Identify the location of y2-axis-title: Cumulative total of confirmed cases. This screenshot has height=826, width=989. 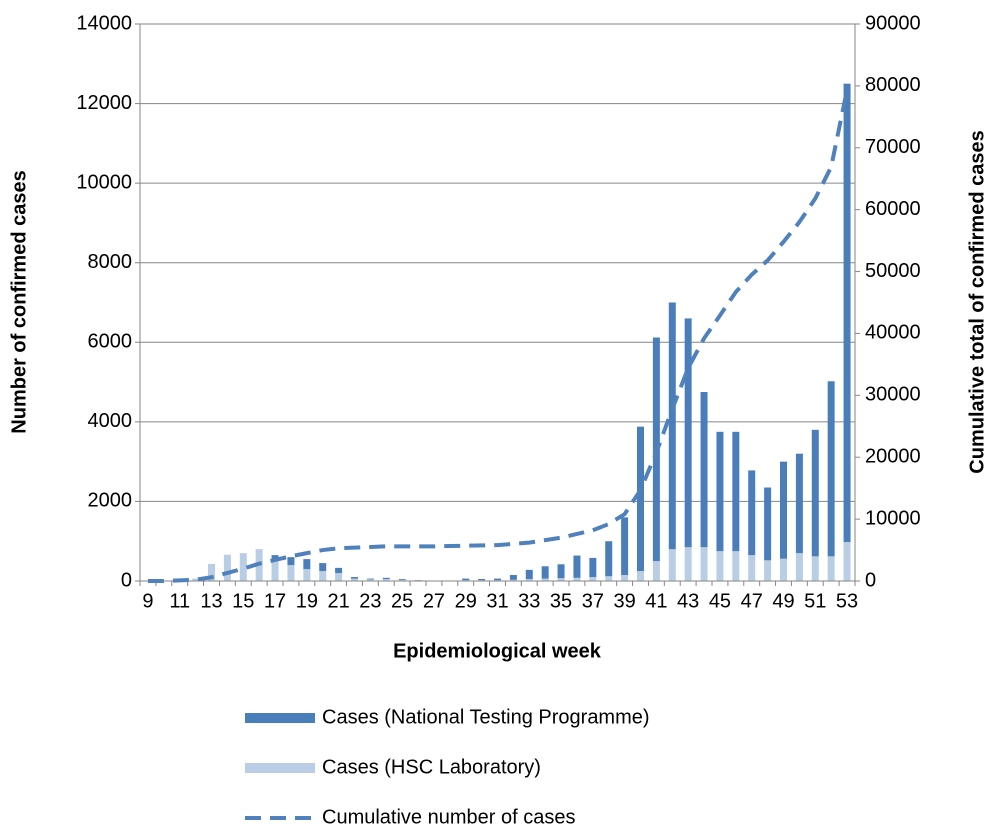
(977, 301).